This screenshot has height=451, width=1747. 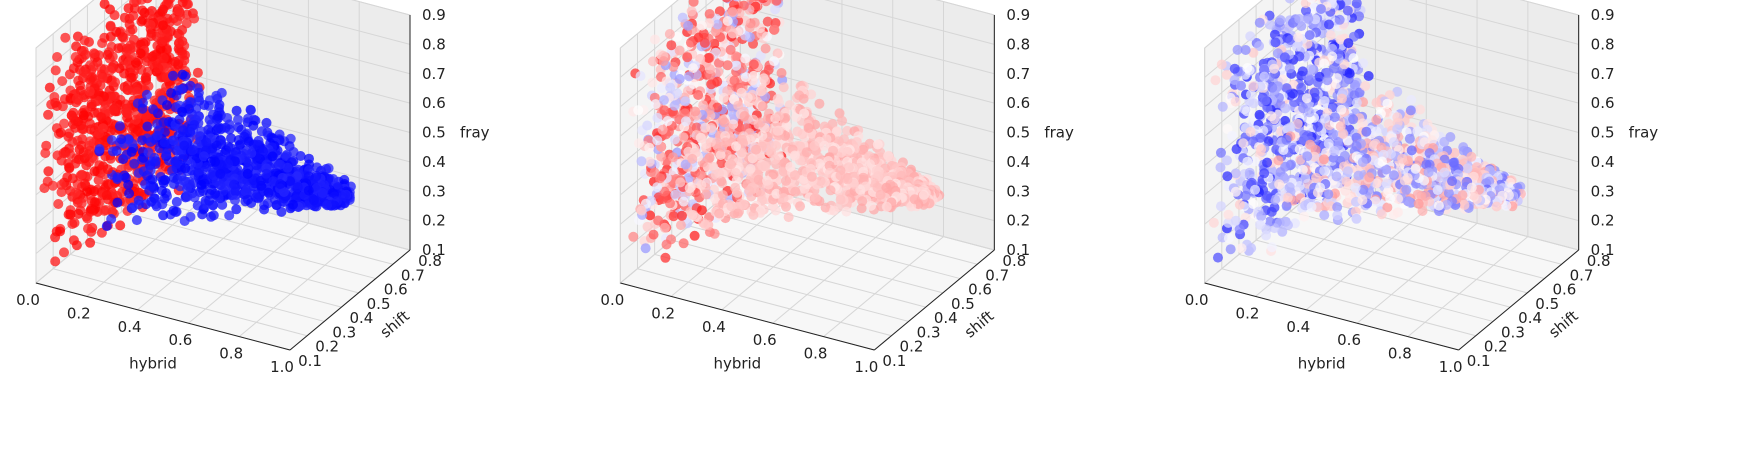 What do you see at coordinates (747, 316) in the screenshot?
I see `x-axis-line` at bounding box center [747, 316].